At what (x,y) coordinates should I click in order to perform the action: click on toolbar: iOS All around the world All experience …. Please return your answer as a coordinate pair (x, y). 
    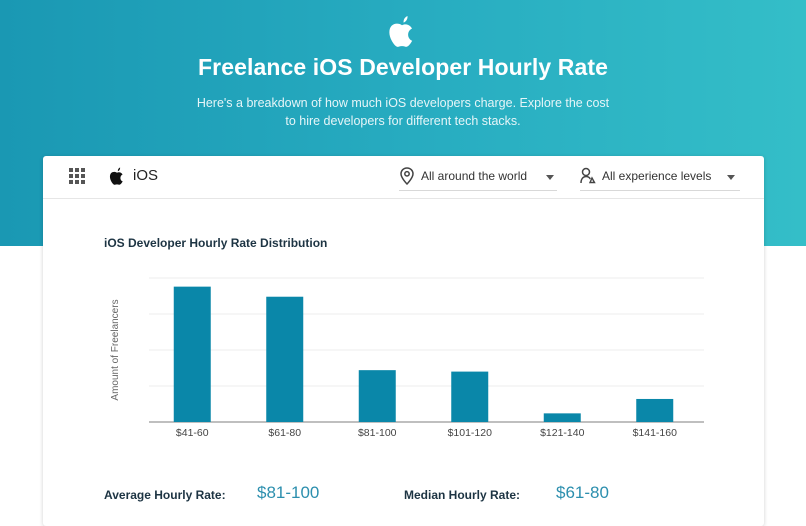
    Looking at the image, I should click on (403, 177).